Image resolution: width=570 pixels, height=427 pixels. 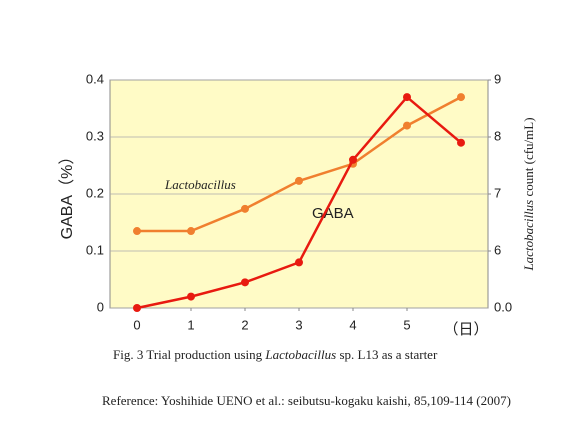 I want to click on y-axis-label: GABA（%）, so click(x=67, y=194).